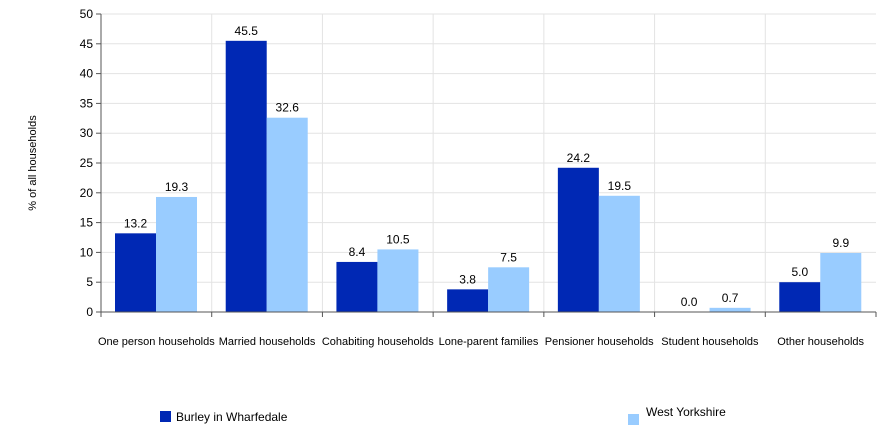  Describe the element at coordinates (579, 158) in the screenshot. I see `data-label: 24.2` at that location.